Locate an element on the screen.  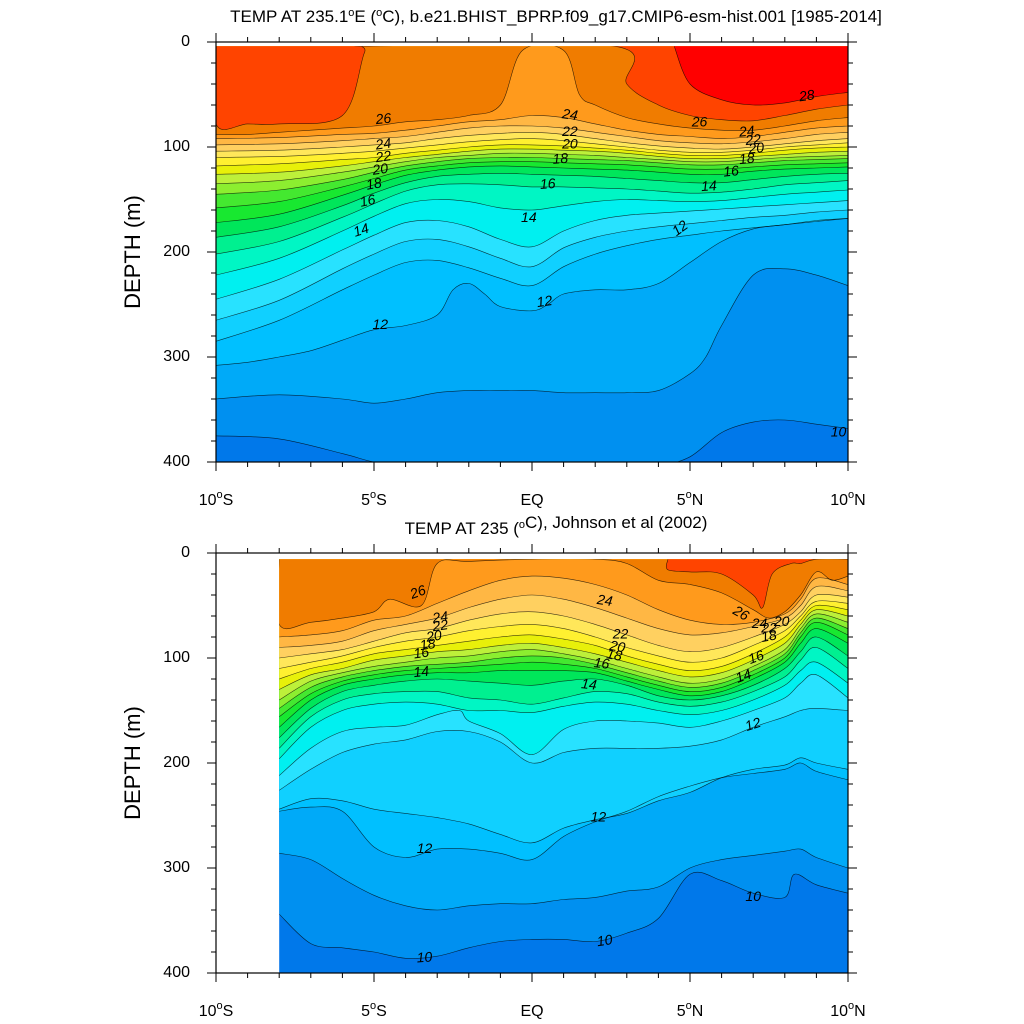
chart-title: TEMP AT 235 (oC), Johnson et al (2002) is located at coordinates (556, 525).